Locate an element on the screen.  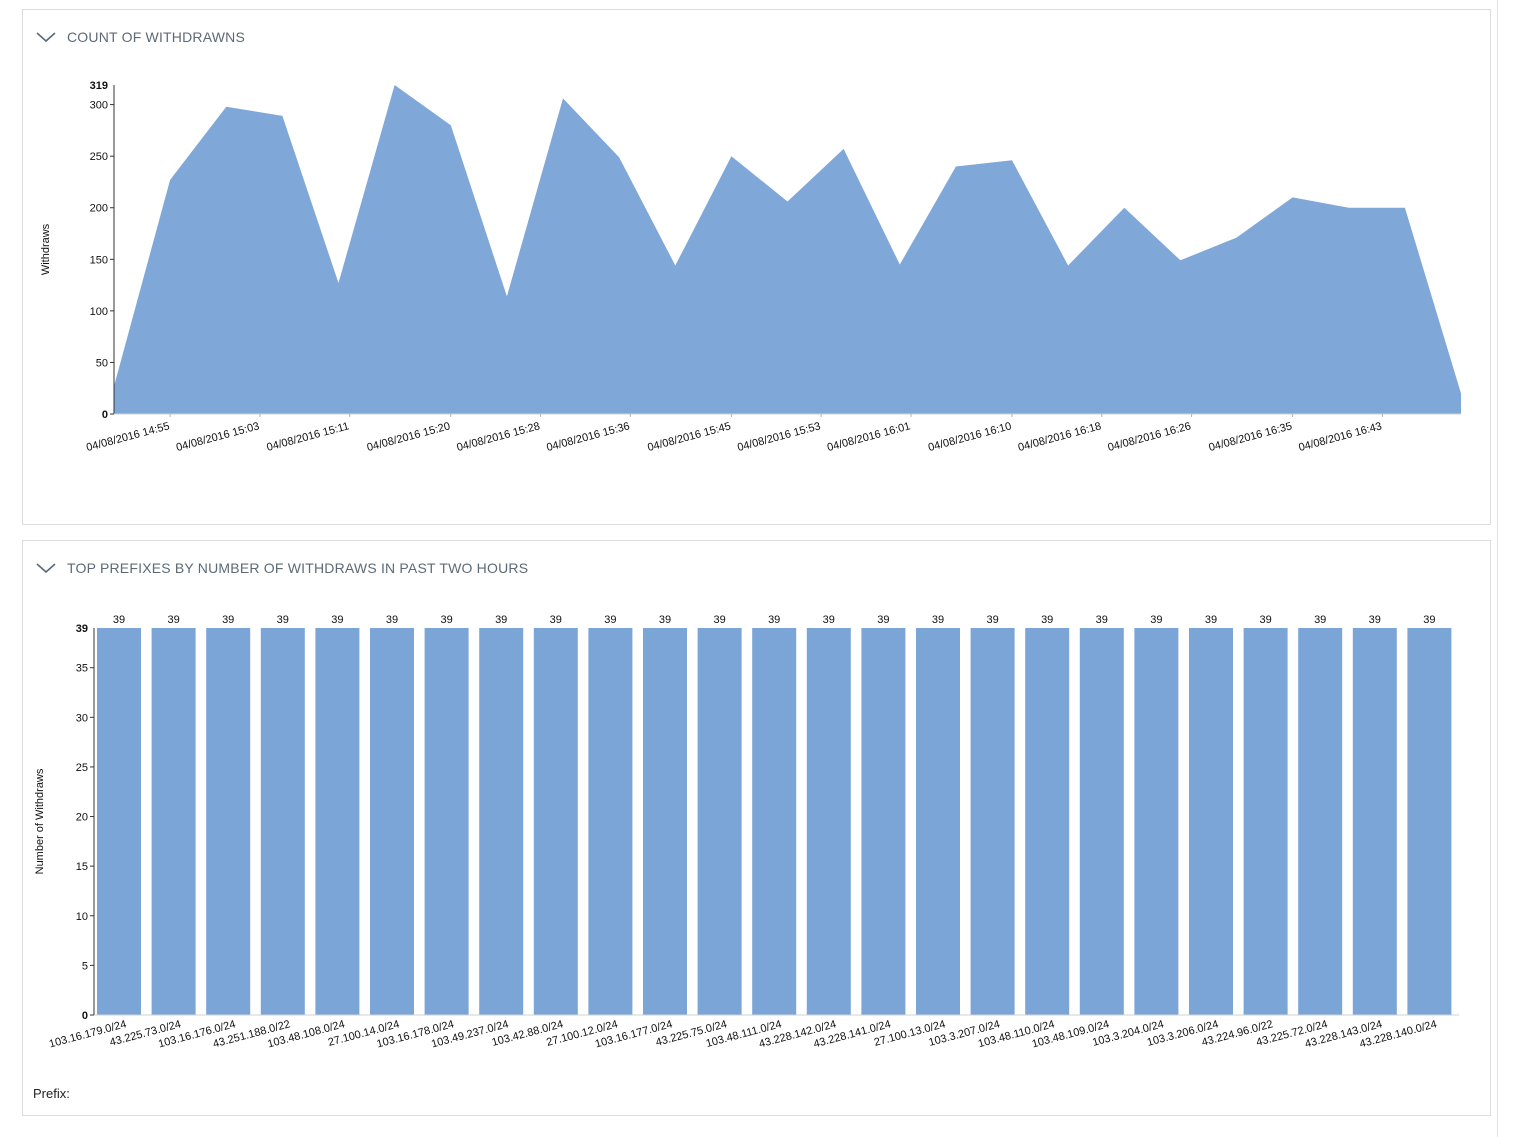
x-tick-label: 04/08/2016 14:55 is located at coordinates (128, 437).